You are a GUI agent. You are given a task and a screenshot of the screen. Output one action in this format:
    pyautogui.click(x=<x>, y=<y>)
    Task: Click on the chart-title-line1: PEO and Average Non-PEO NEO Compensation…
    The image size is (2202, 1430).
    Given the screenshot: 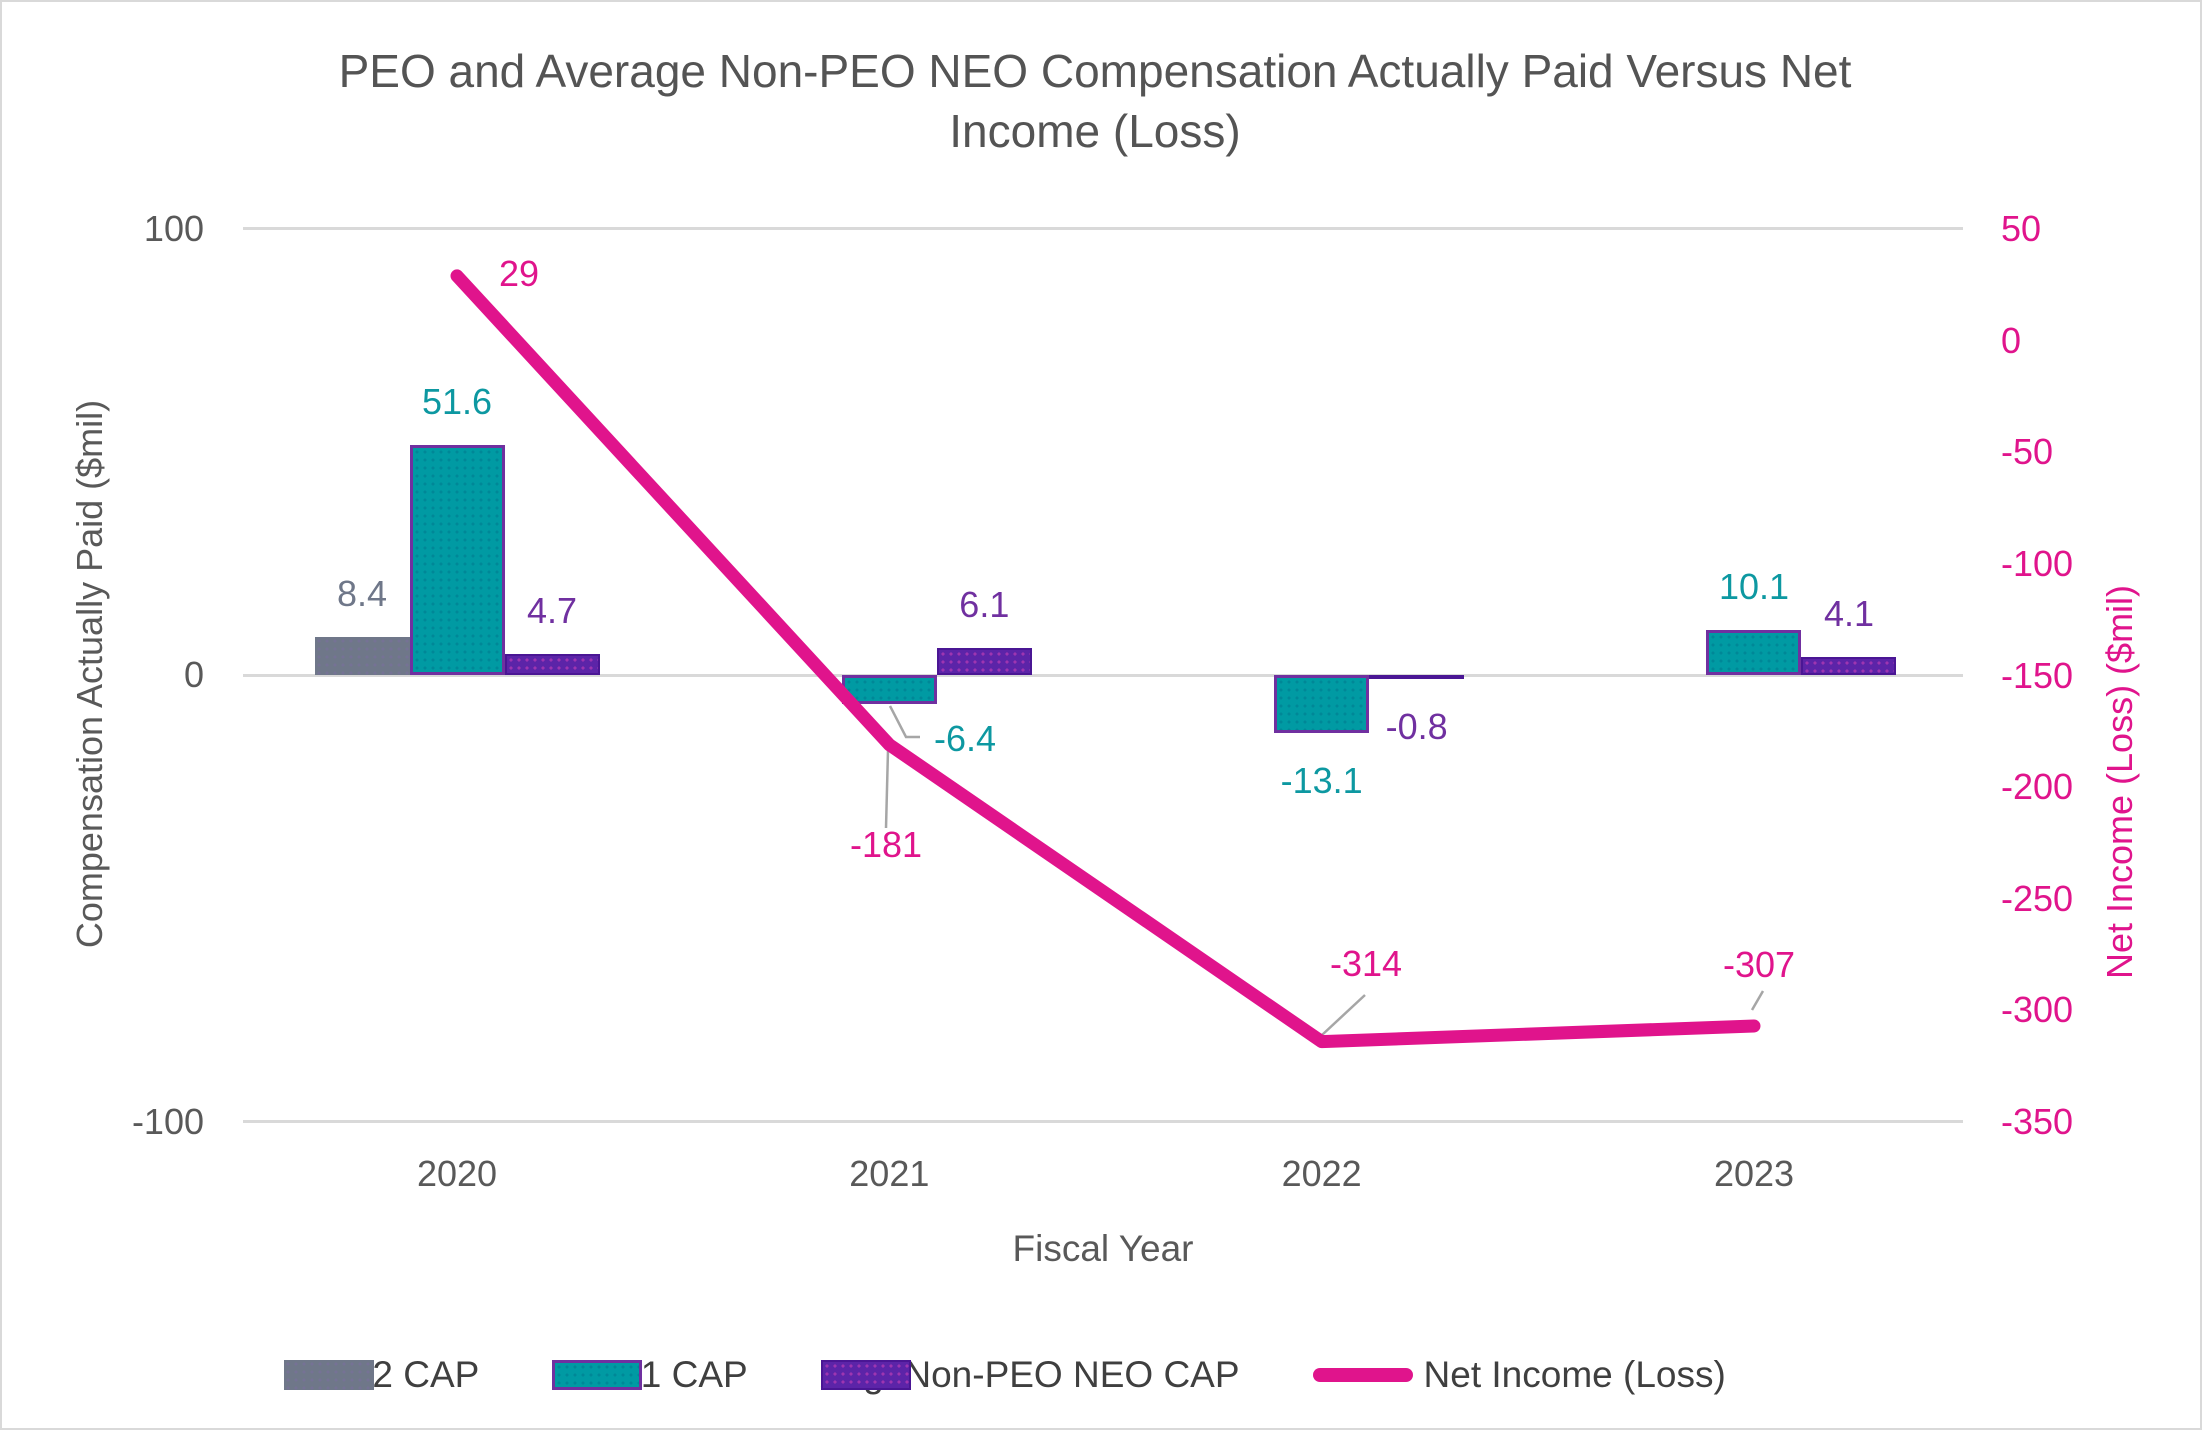 What is the action you would take?
    pyautogui.click(x=1095, y=71)
    